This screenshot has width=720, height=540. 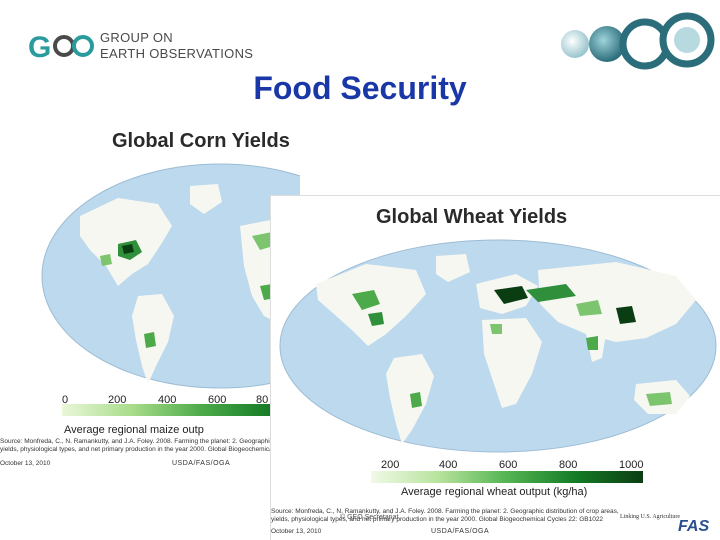 I want to click on decorative-circles-icon, so click(x=638, y=41).